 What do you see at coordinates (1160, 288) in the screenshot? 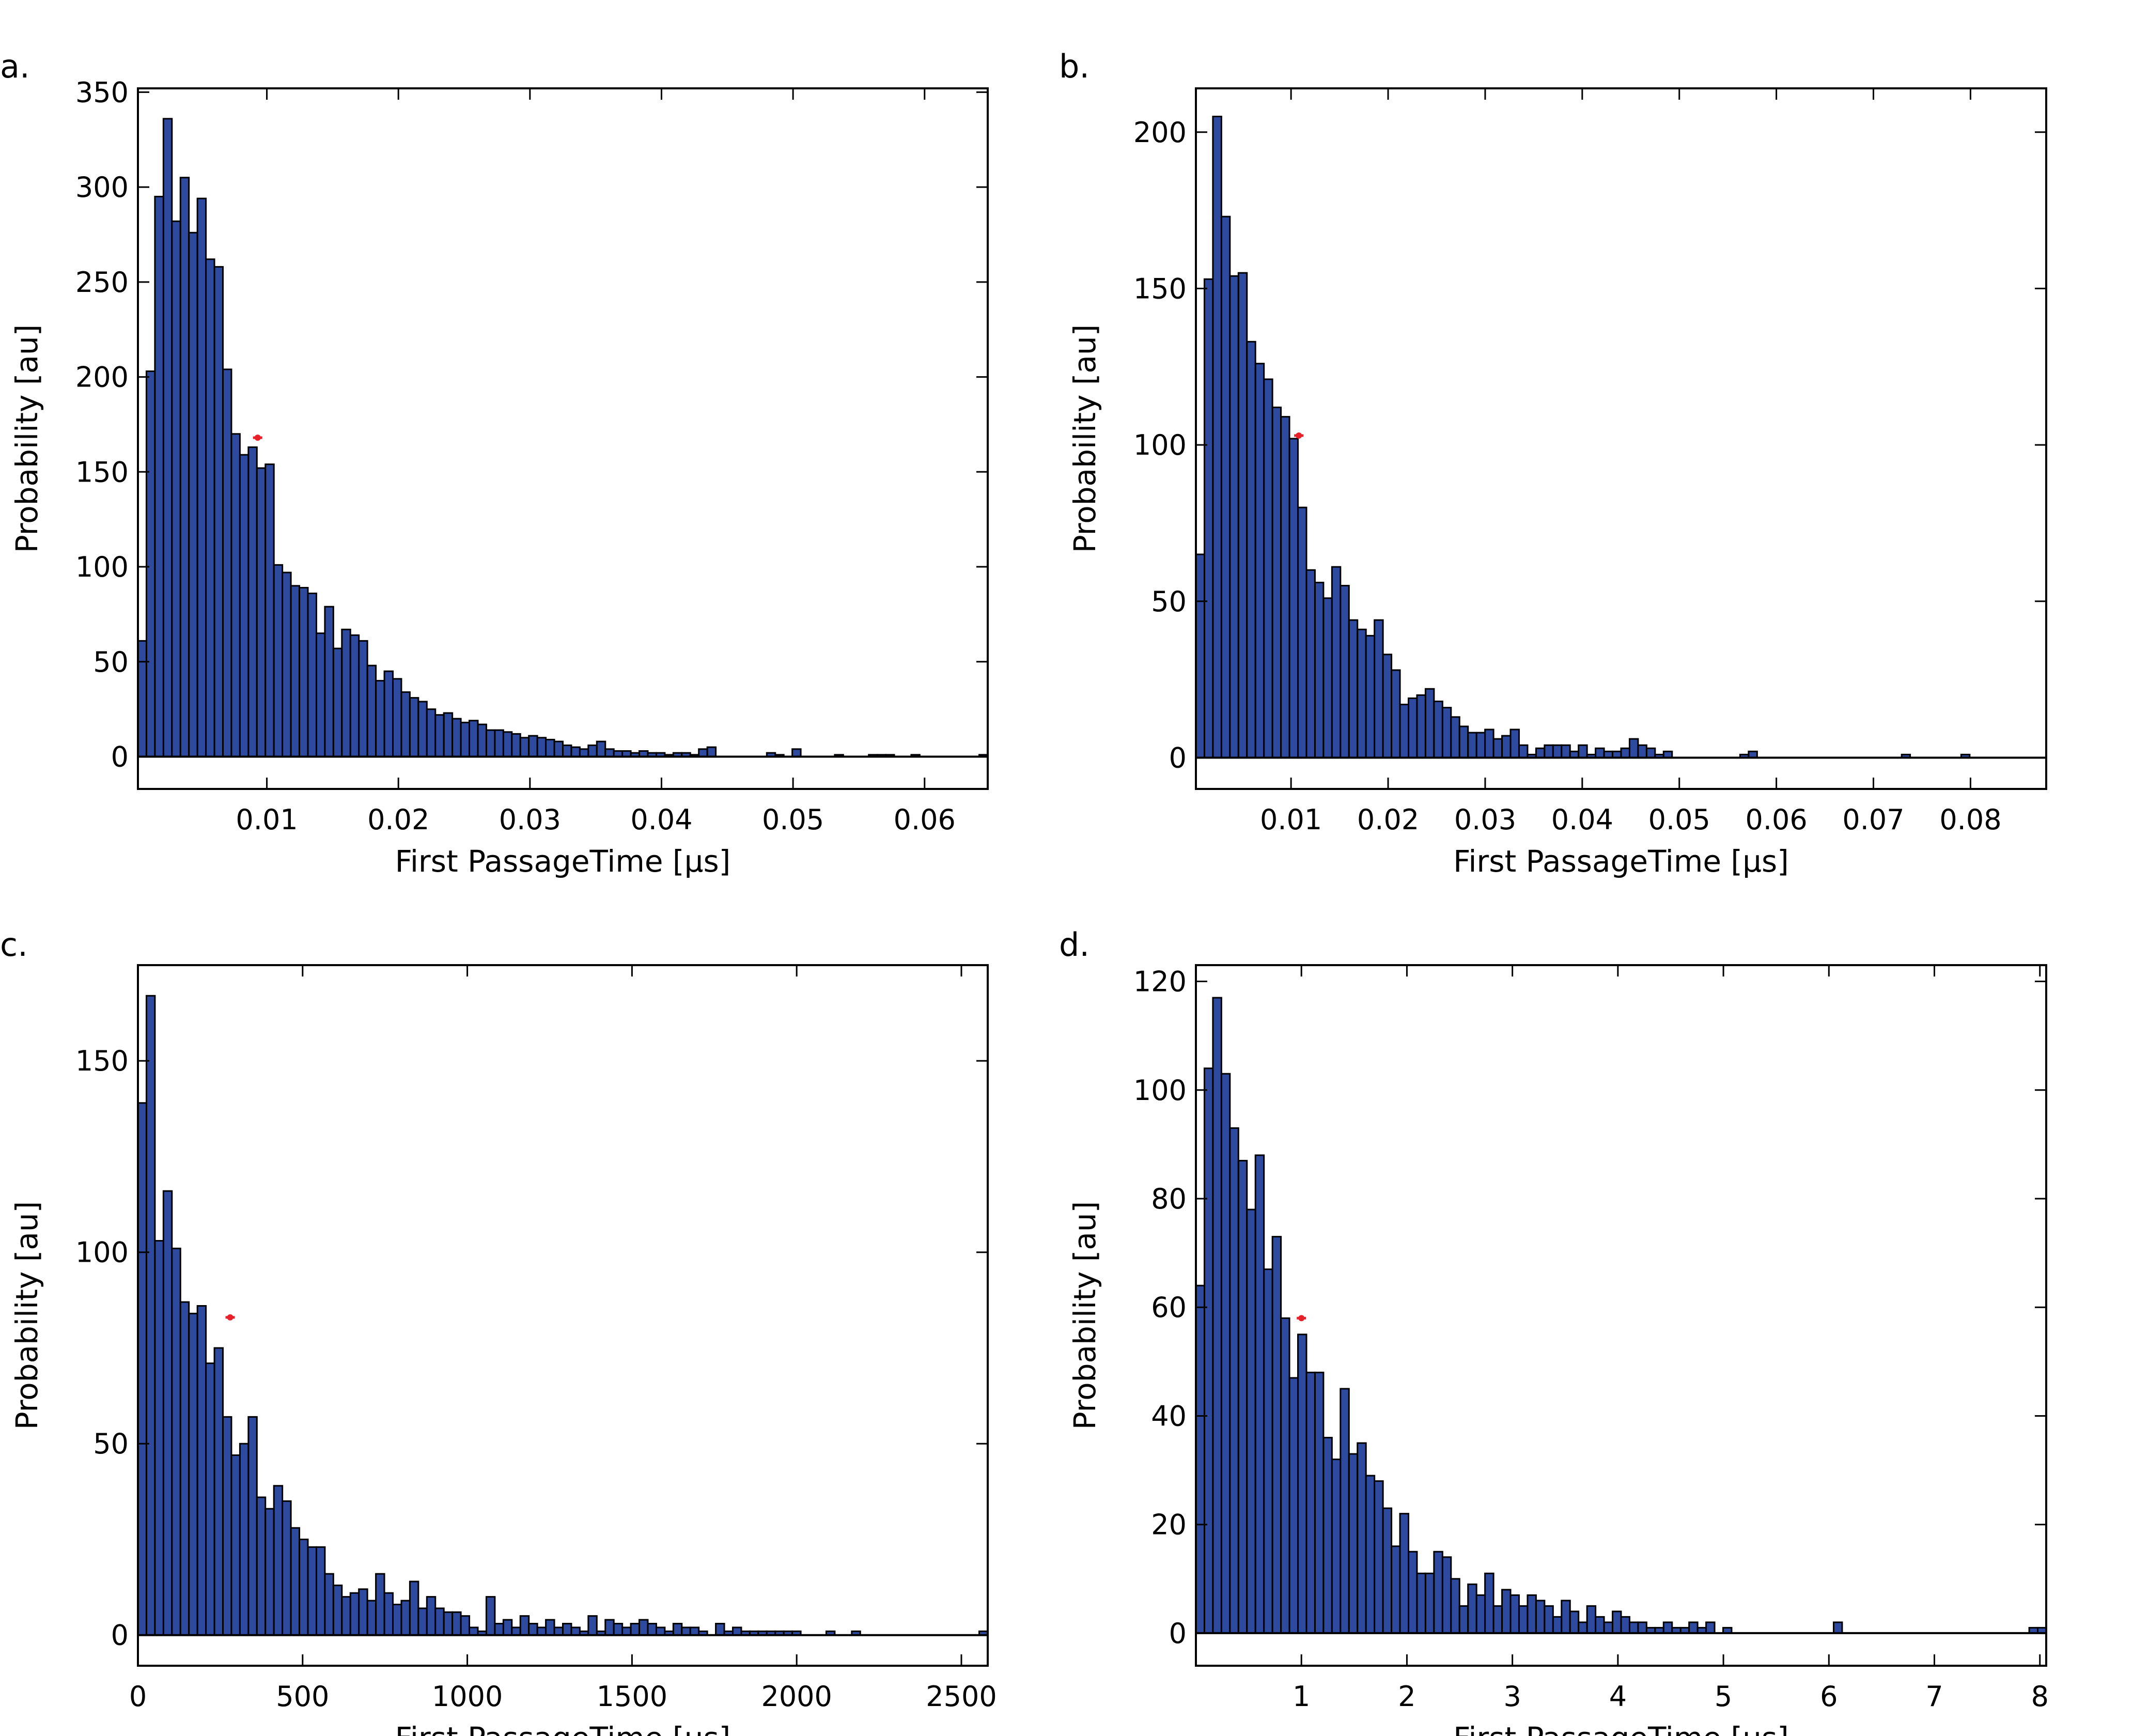
I see `y-tick-label: 150` at bounding box center [1160, 288].